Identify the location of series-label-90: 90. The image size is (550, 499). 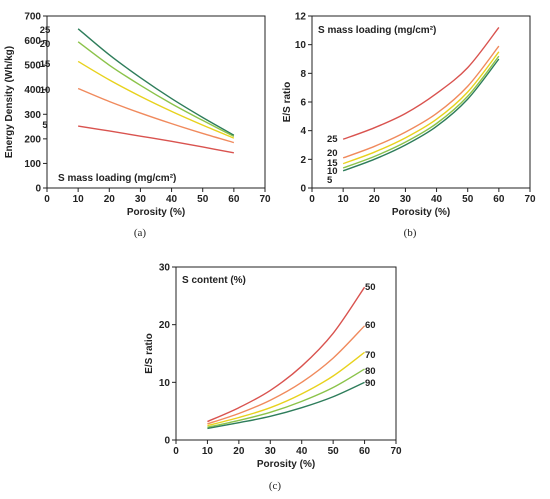
(370, 383).